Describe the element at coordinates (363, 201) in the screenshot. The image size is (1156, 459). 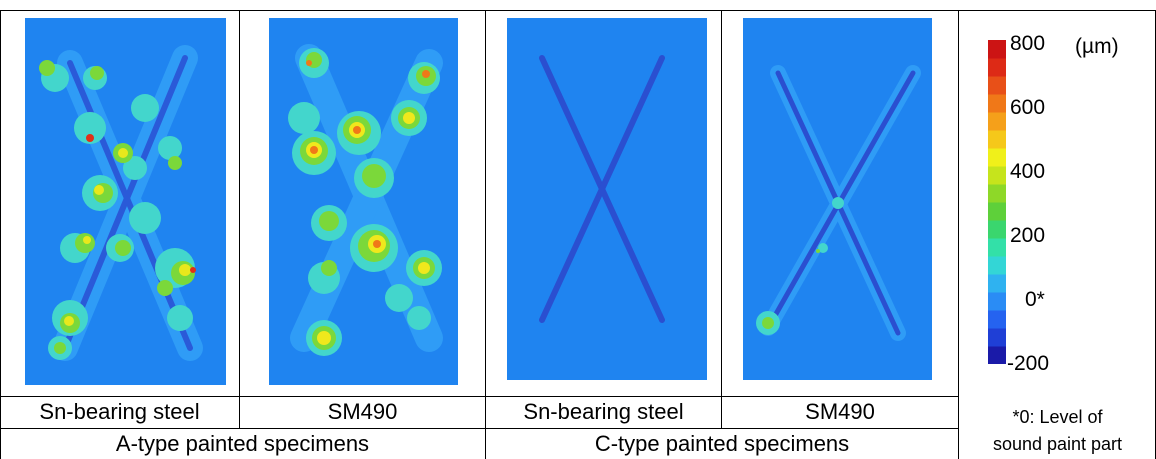
I see `map-a-sm490` at that location.